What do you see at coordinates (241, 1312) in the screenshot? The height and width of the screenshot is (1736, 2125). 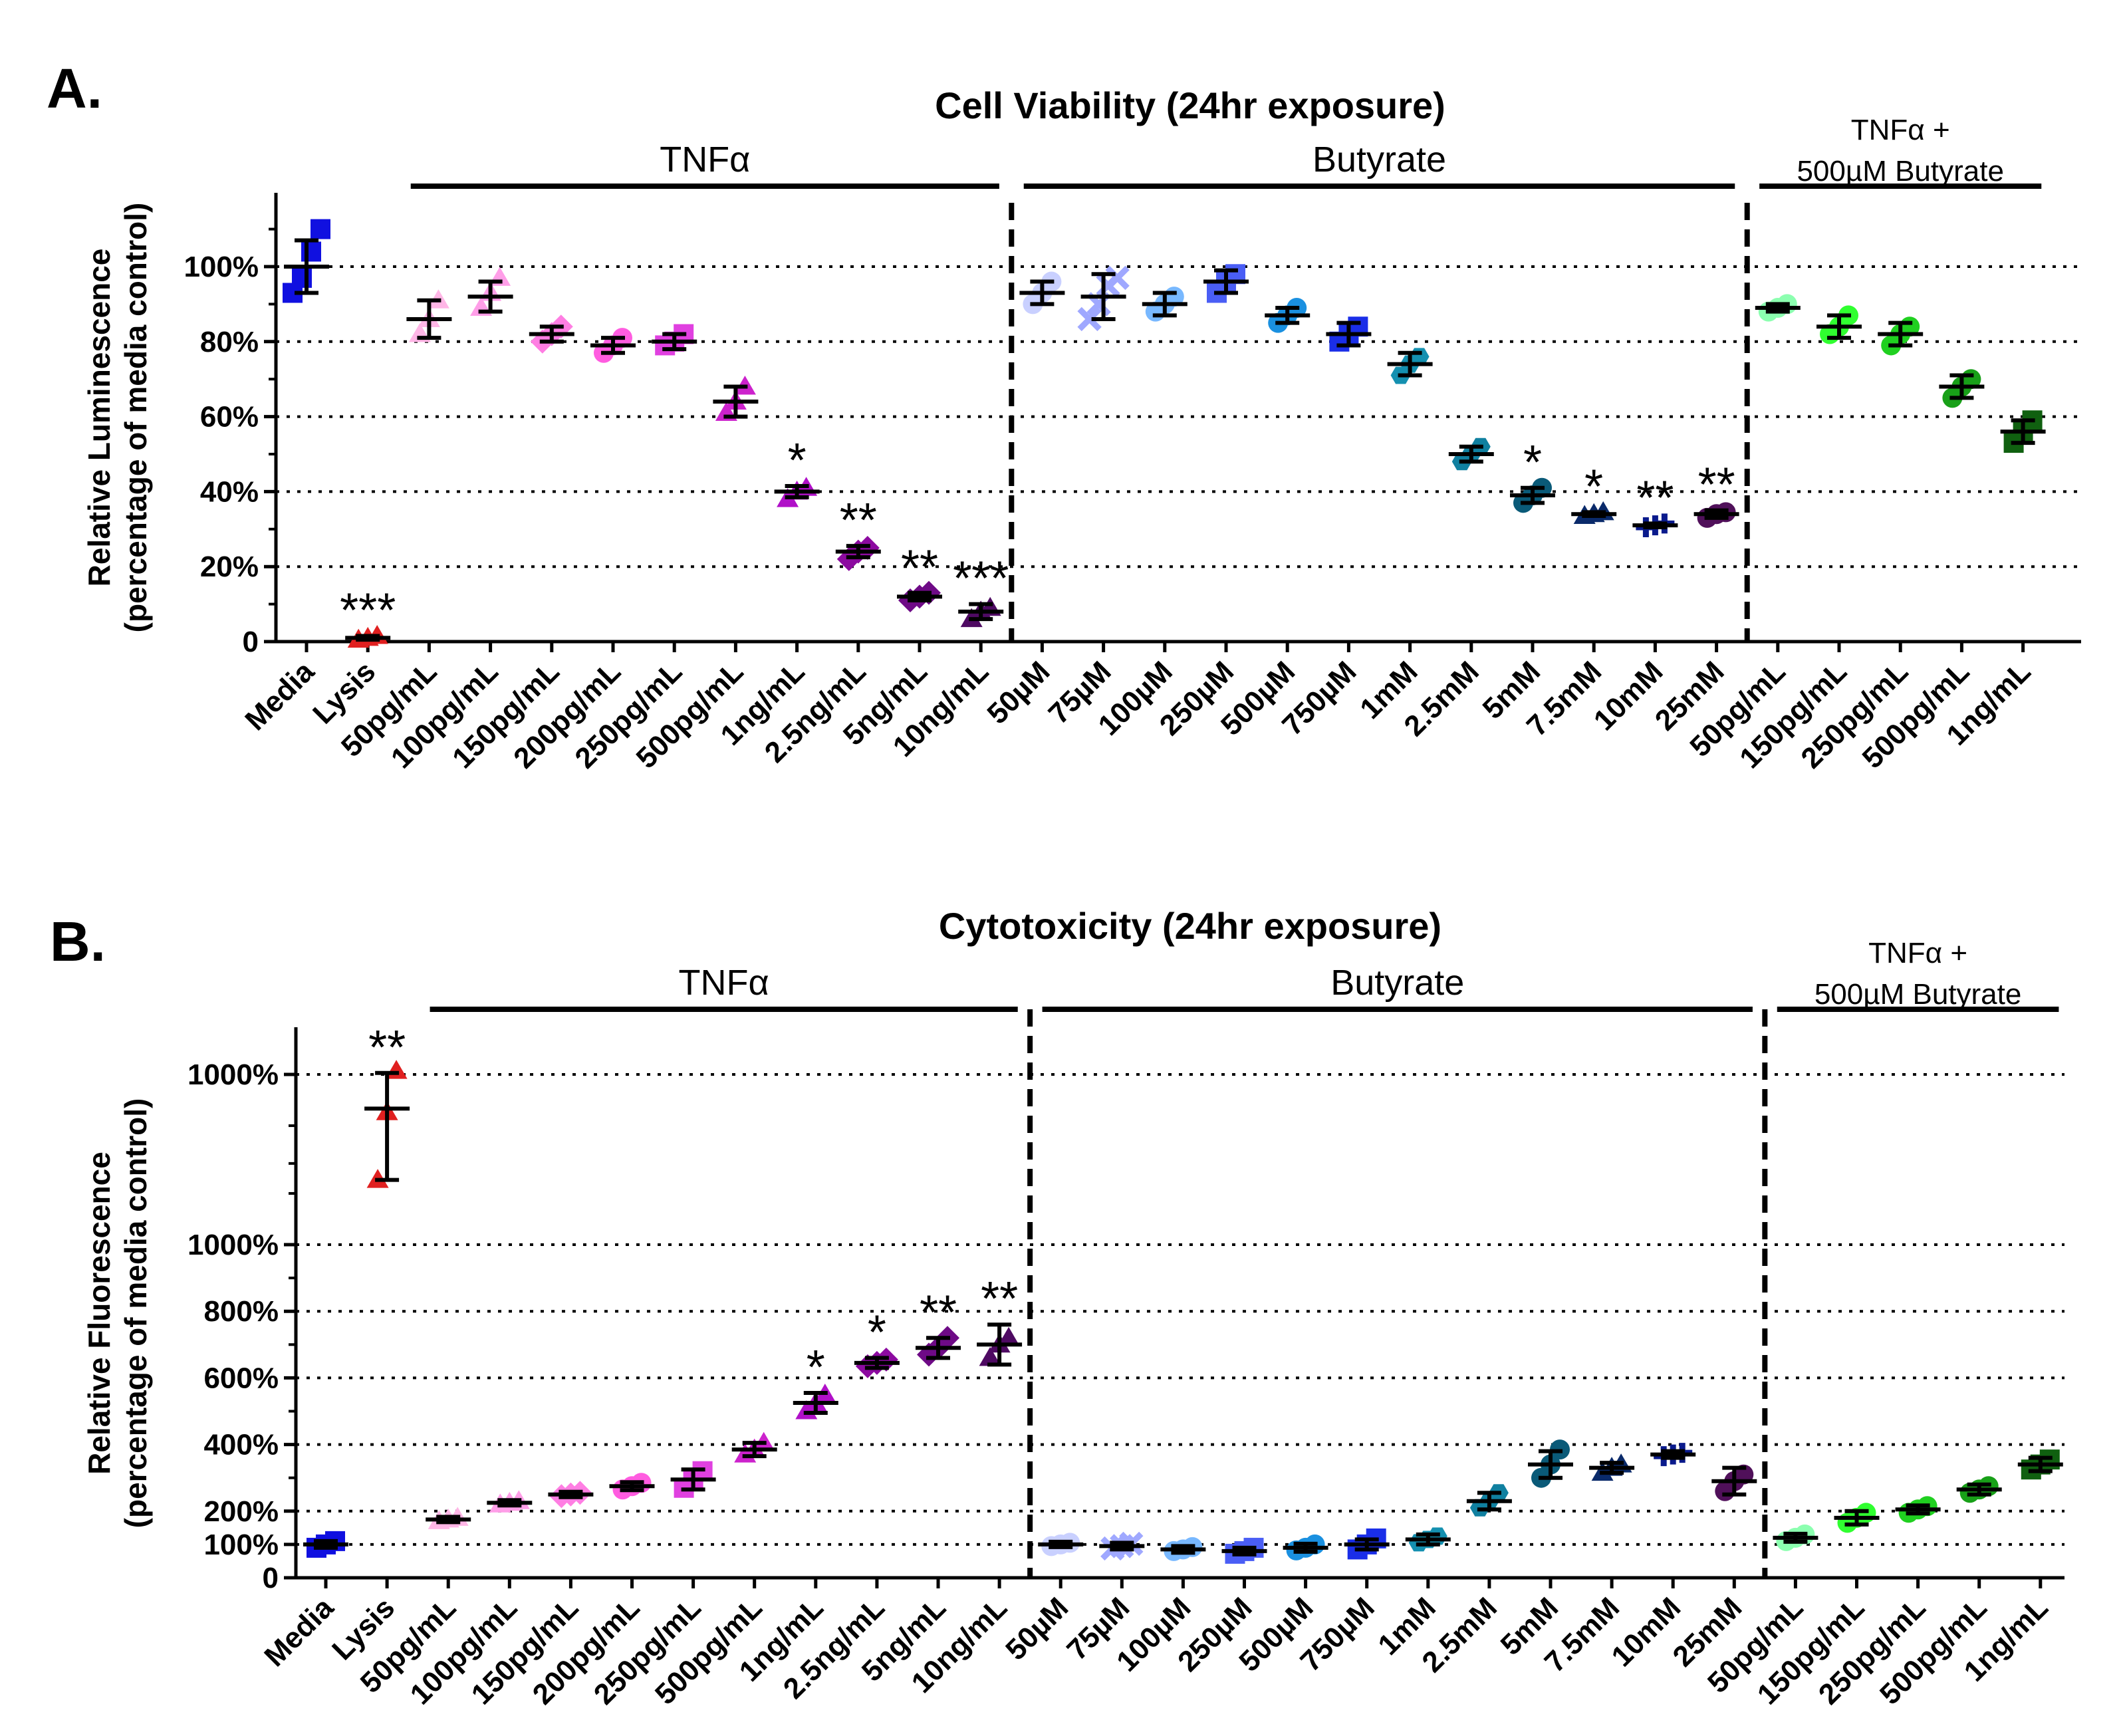 I see `y-tick-label: 800%` at bounding box center [241, 1312].